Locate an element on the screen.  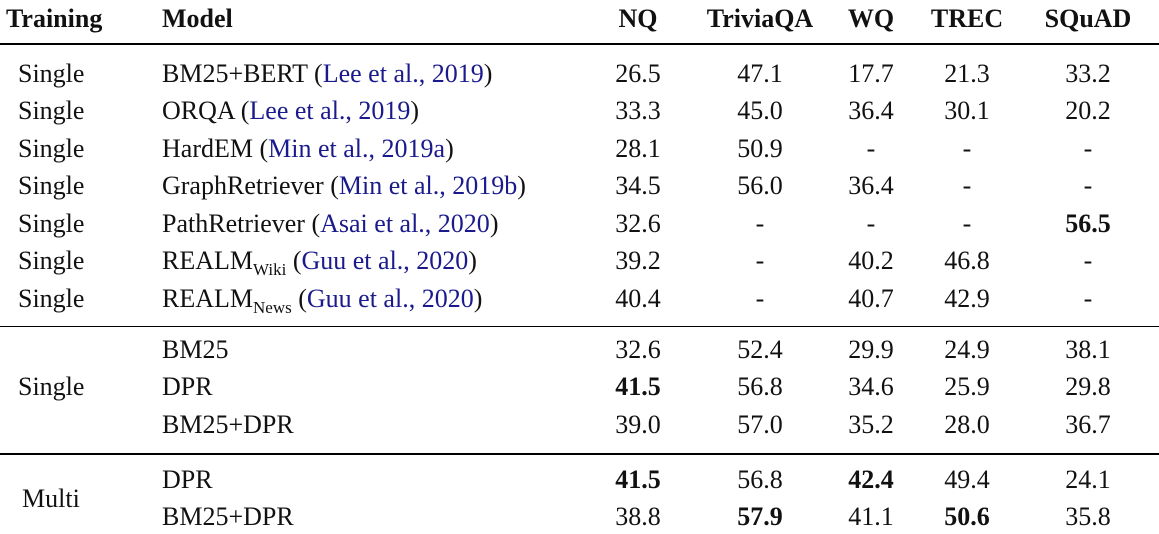
top-rule is located at coordinates (579, 44).